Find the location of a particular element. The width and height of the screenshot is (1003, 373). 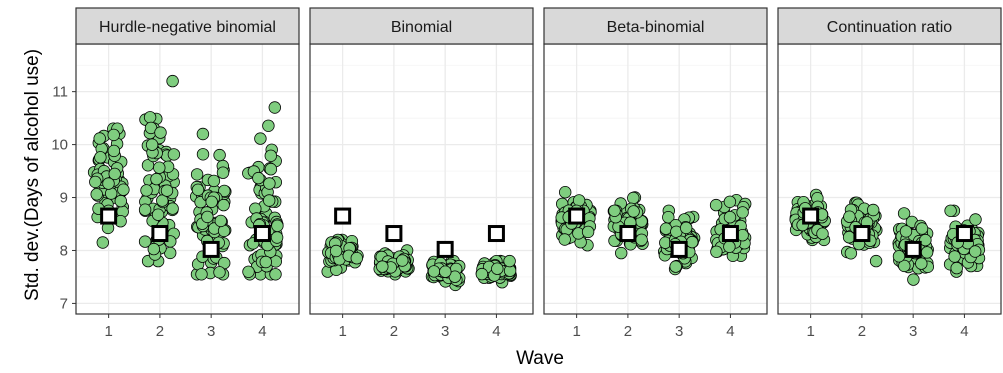

facet-title: Binomial is located at coordinates (421, 27).